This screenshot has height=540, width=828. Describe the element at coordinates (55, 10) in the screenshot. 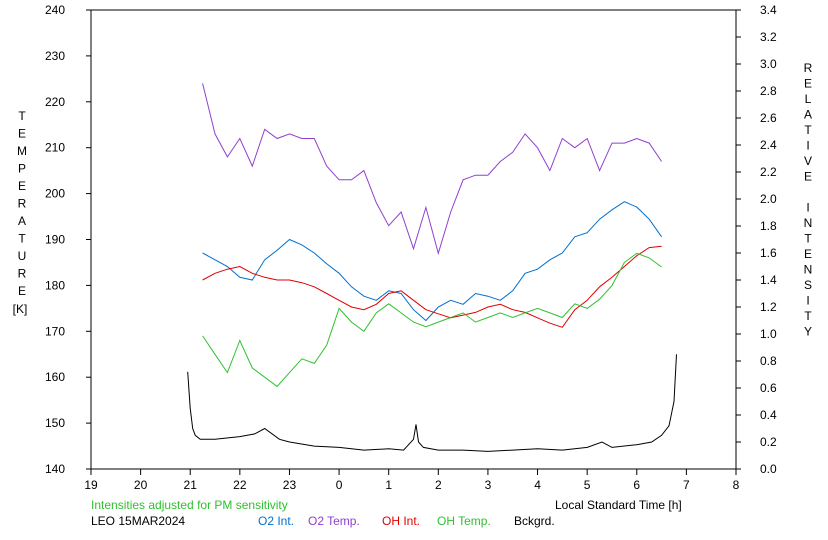

I see `y-left-tick-label: 240` at that location.